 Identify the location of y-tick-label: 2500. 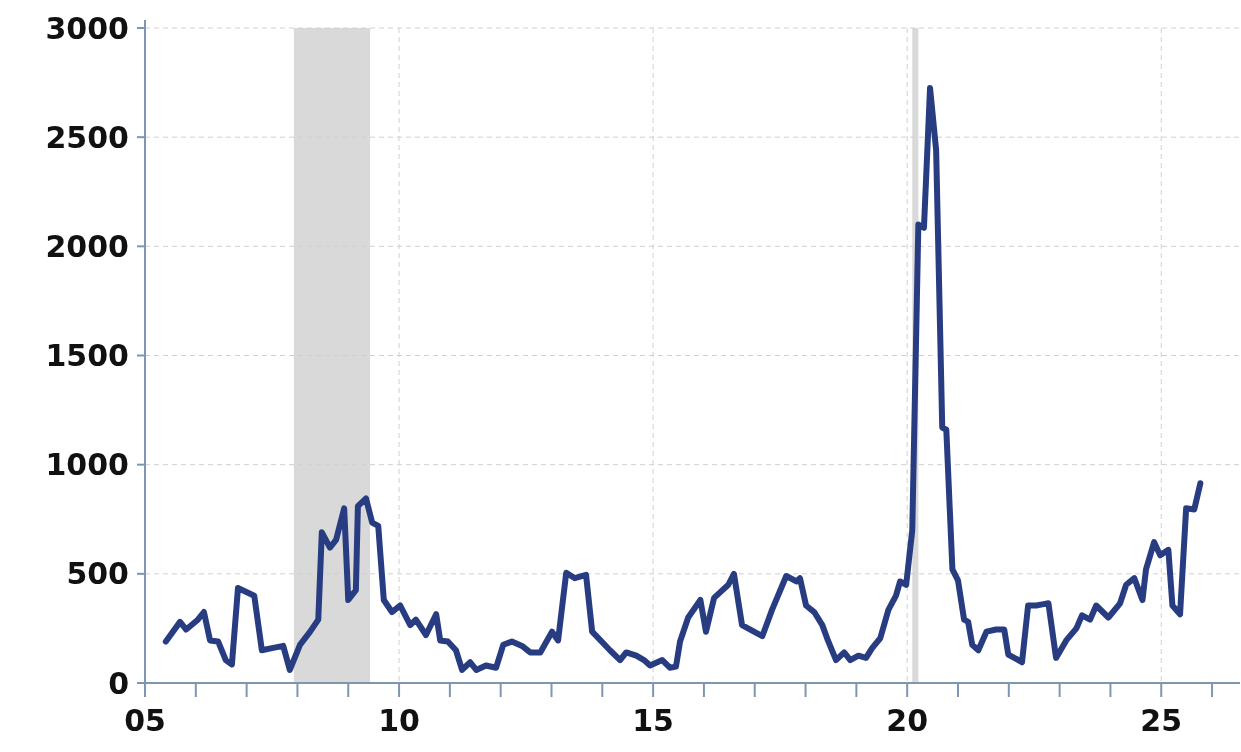
(87, 137).